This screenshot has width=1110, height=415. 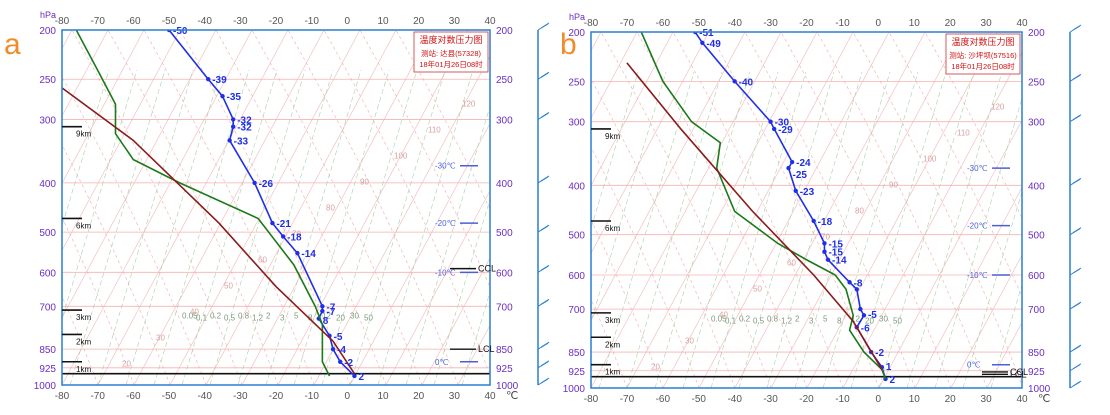 I want to click on ccl-label: CCL, so click(x=1019, y=372).